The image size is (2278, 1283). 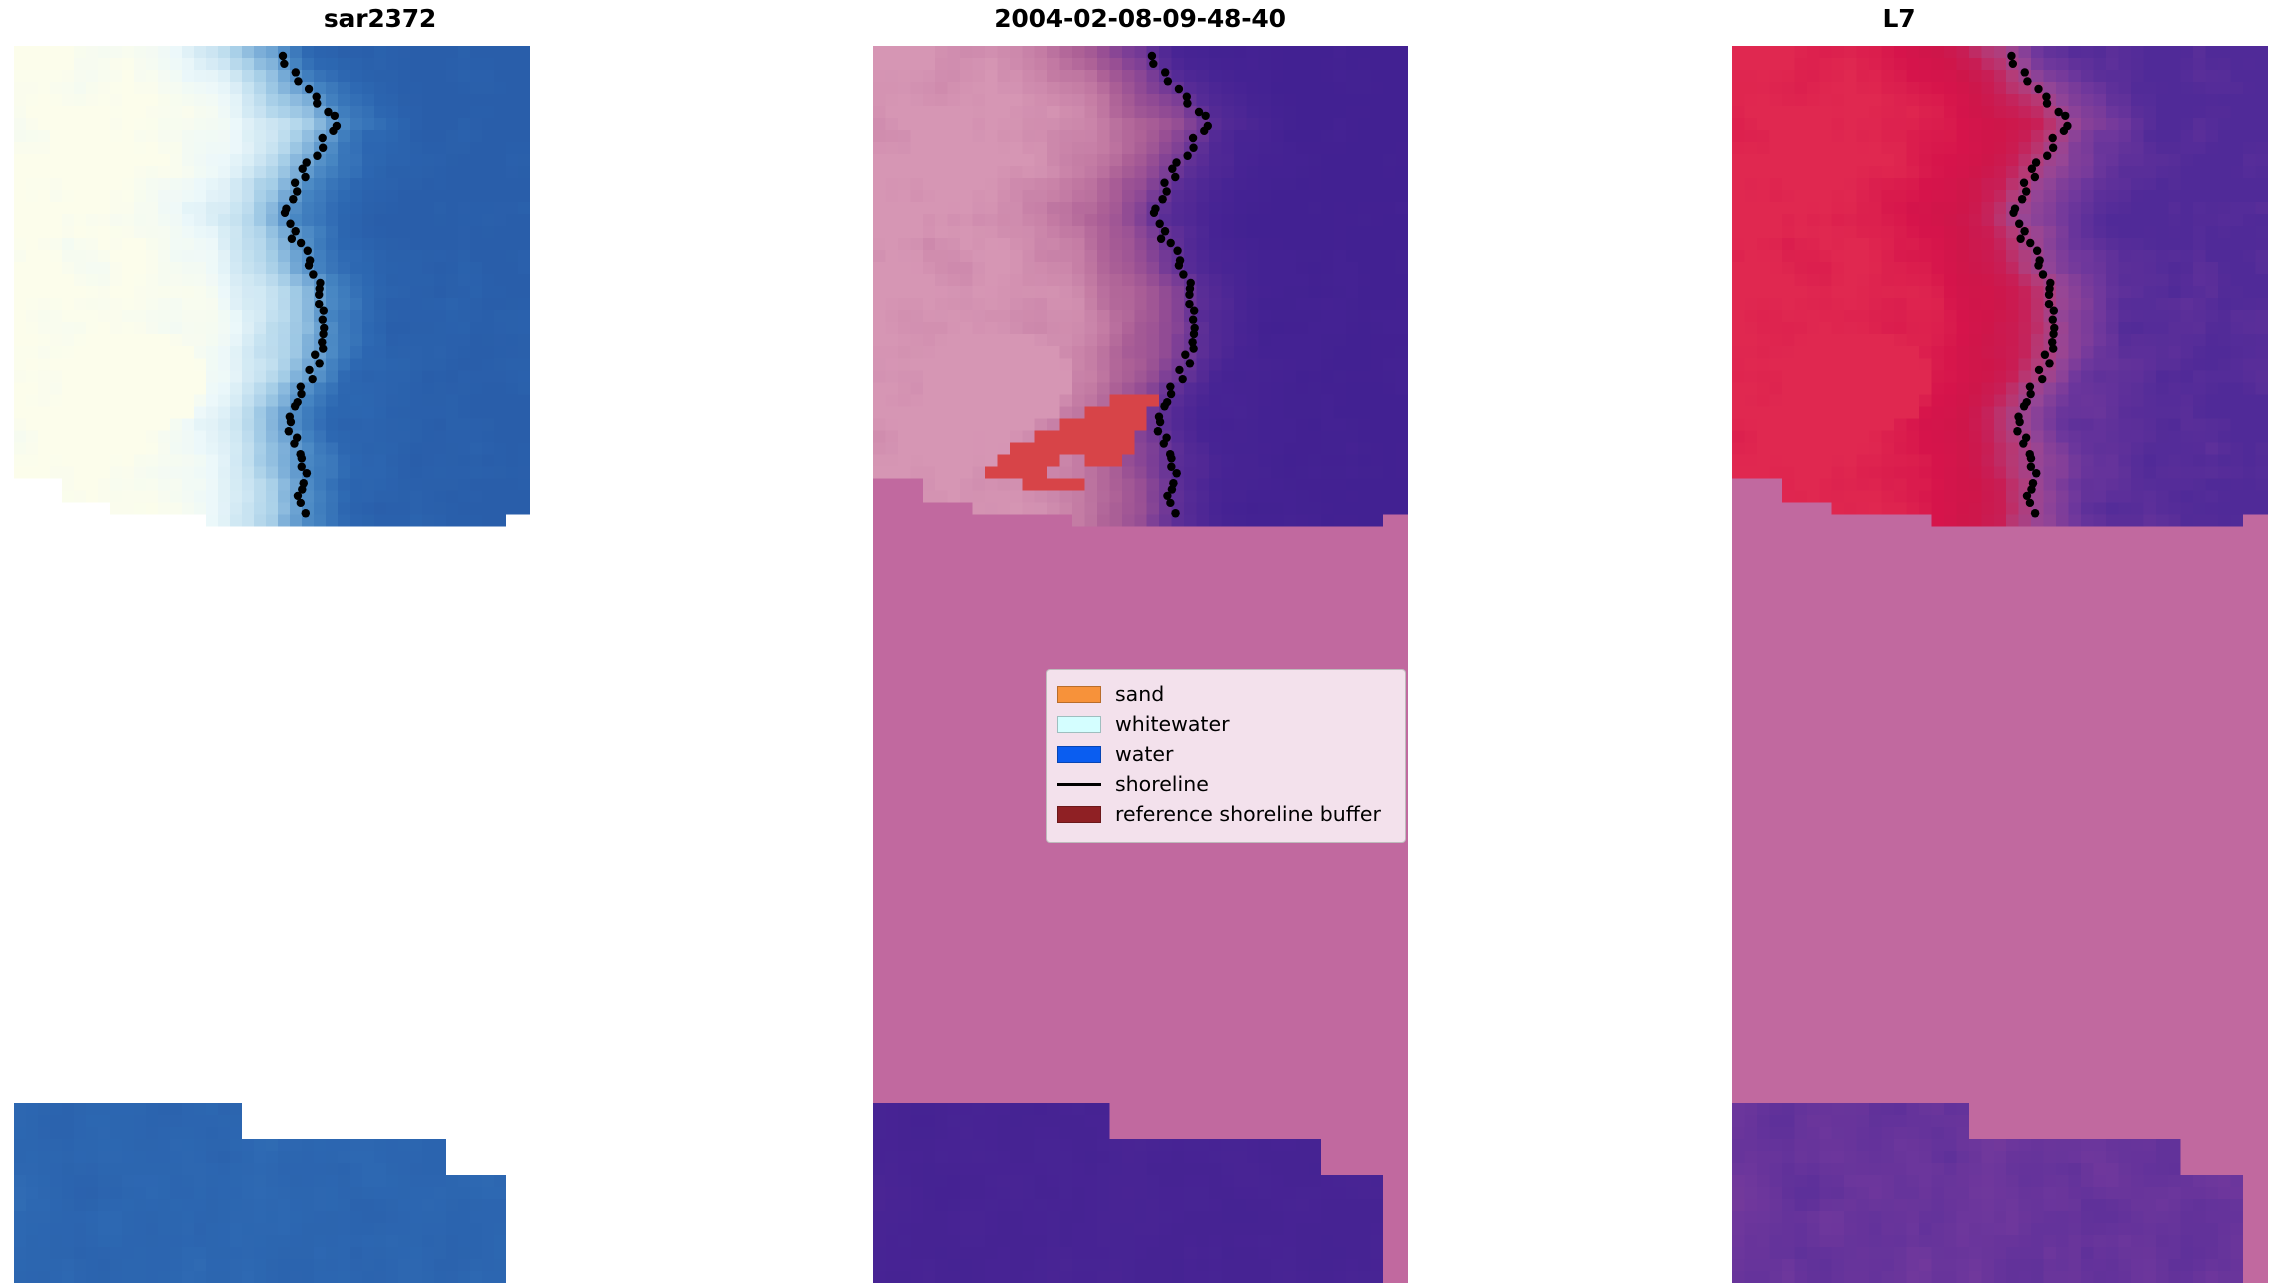 What do you see at coordinates (1225, 694) in the screenshot?
I see `legend-item: sand` at bounding box center [1225, 694].